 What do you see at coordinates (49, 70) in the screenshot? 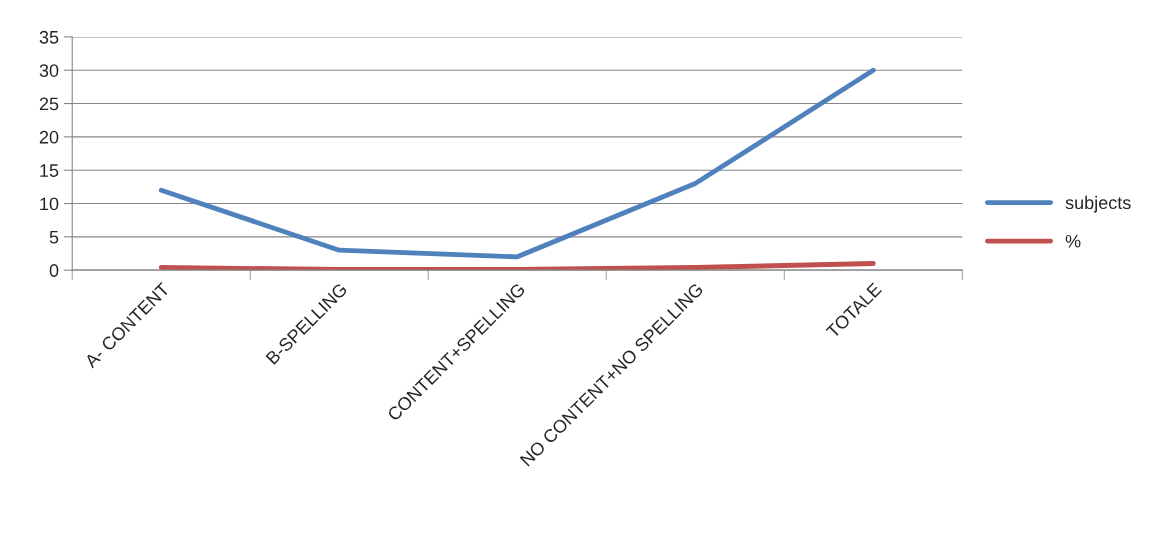
I see `y-tick-label: 30` at bounding box center [49, 70].